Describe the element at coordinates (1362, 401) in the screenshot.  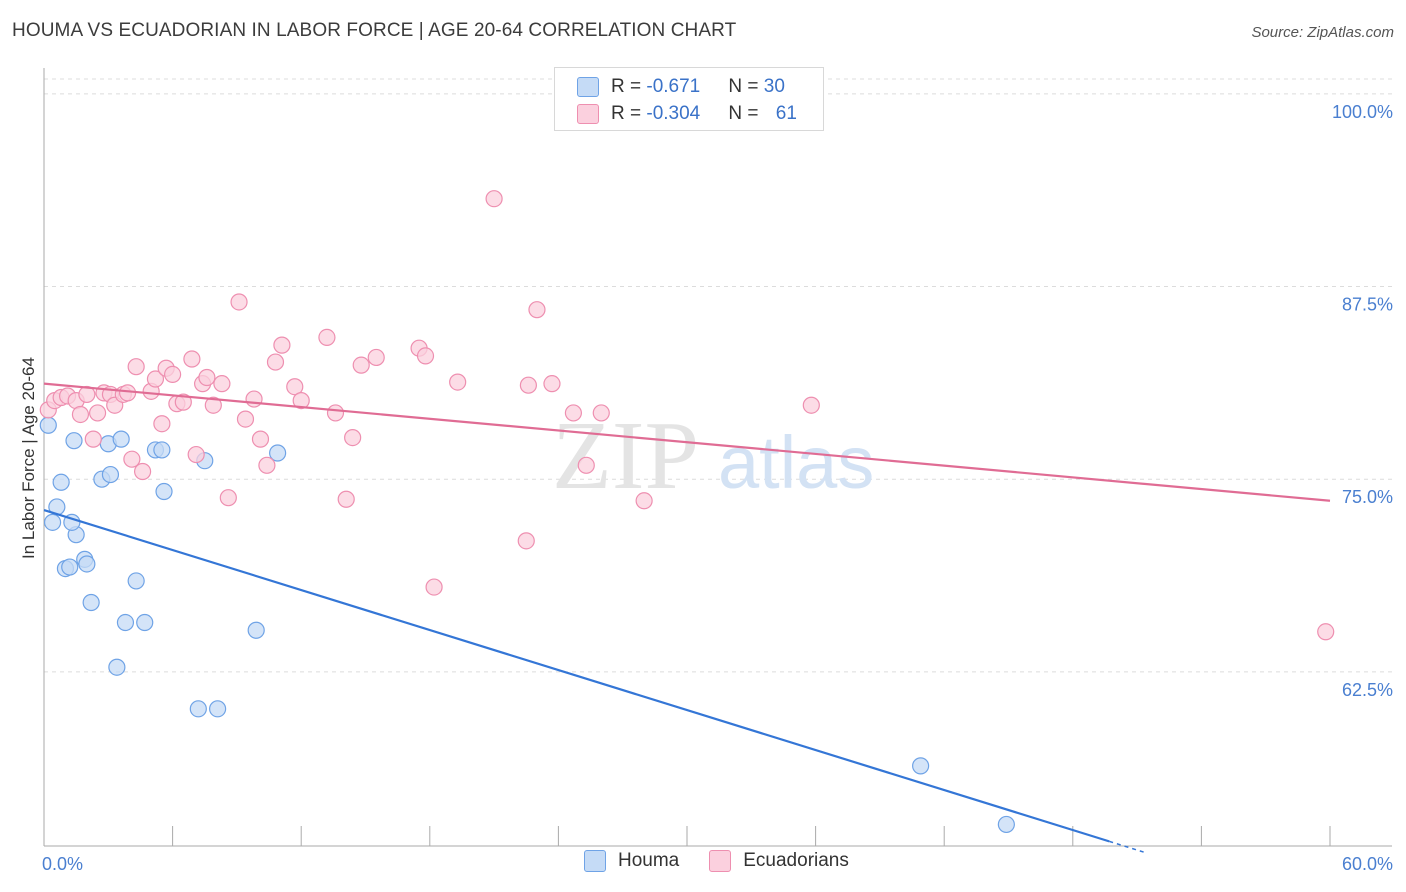
I see `y-tick-labels: 100.0% 87.5% 75.0% 62.5%` at that location.